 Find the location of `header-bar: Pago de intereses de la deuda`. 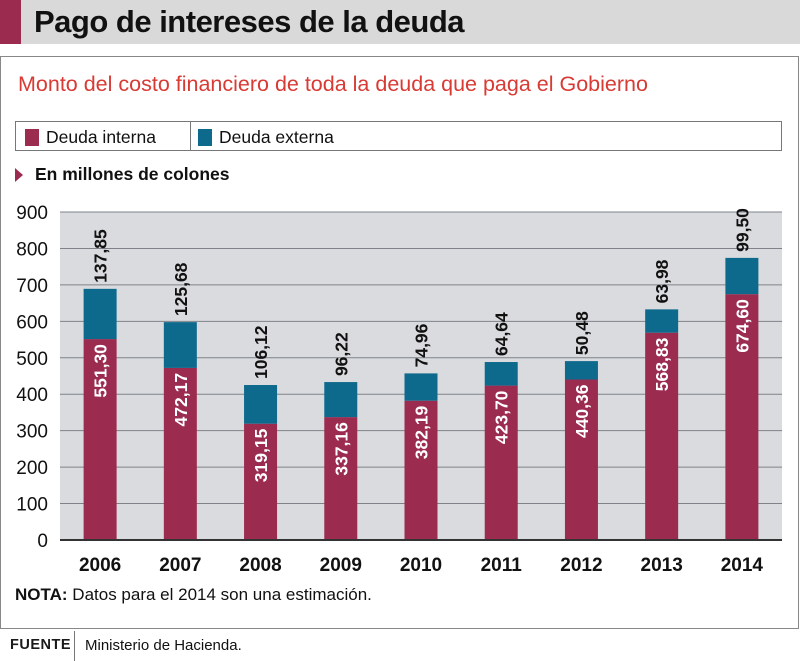

header-bar: Pago de intereses de la deuda is located at coordinates (400, 22).